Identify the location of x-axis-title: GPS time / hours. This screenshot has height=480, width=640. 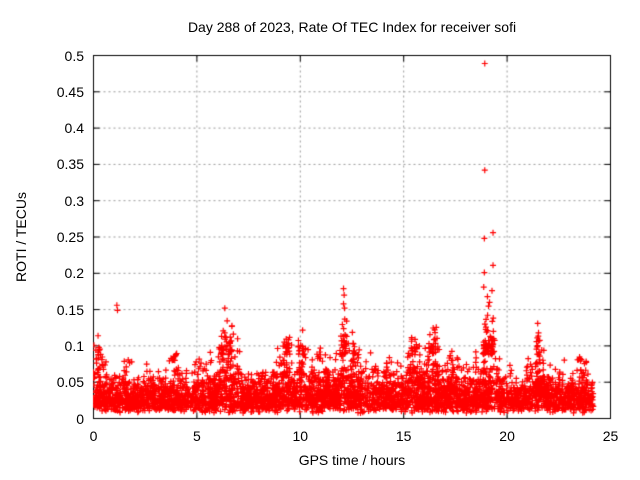
(352, 460).